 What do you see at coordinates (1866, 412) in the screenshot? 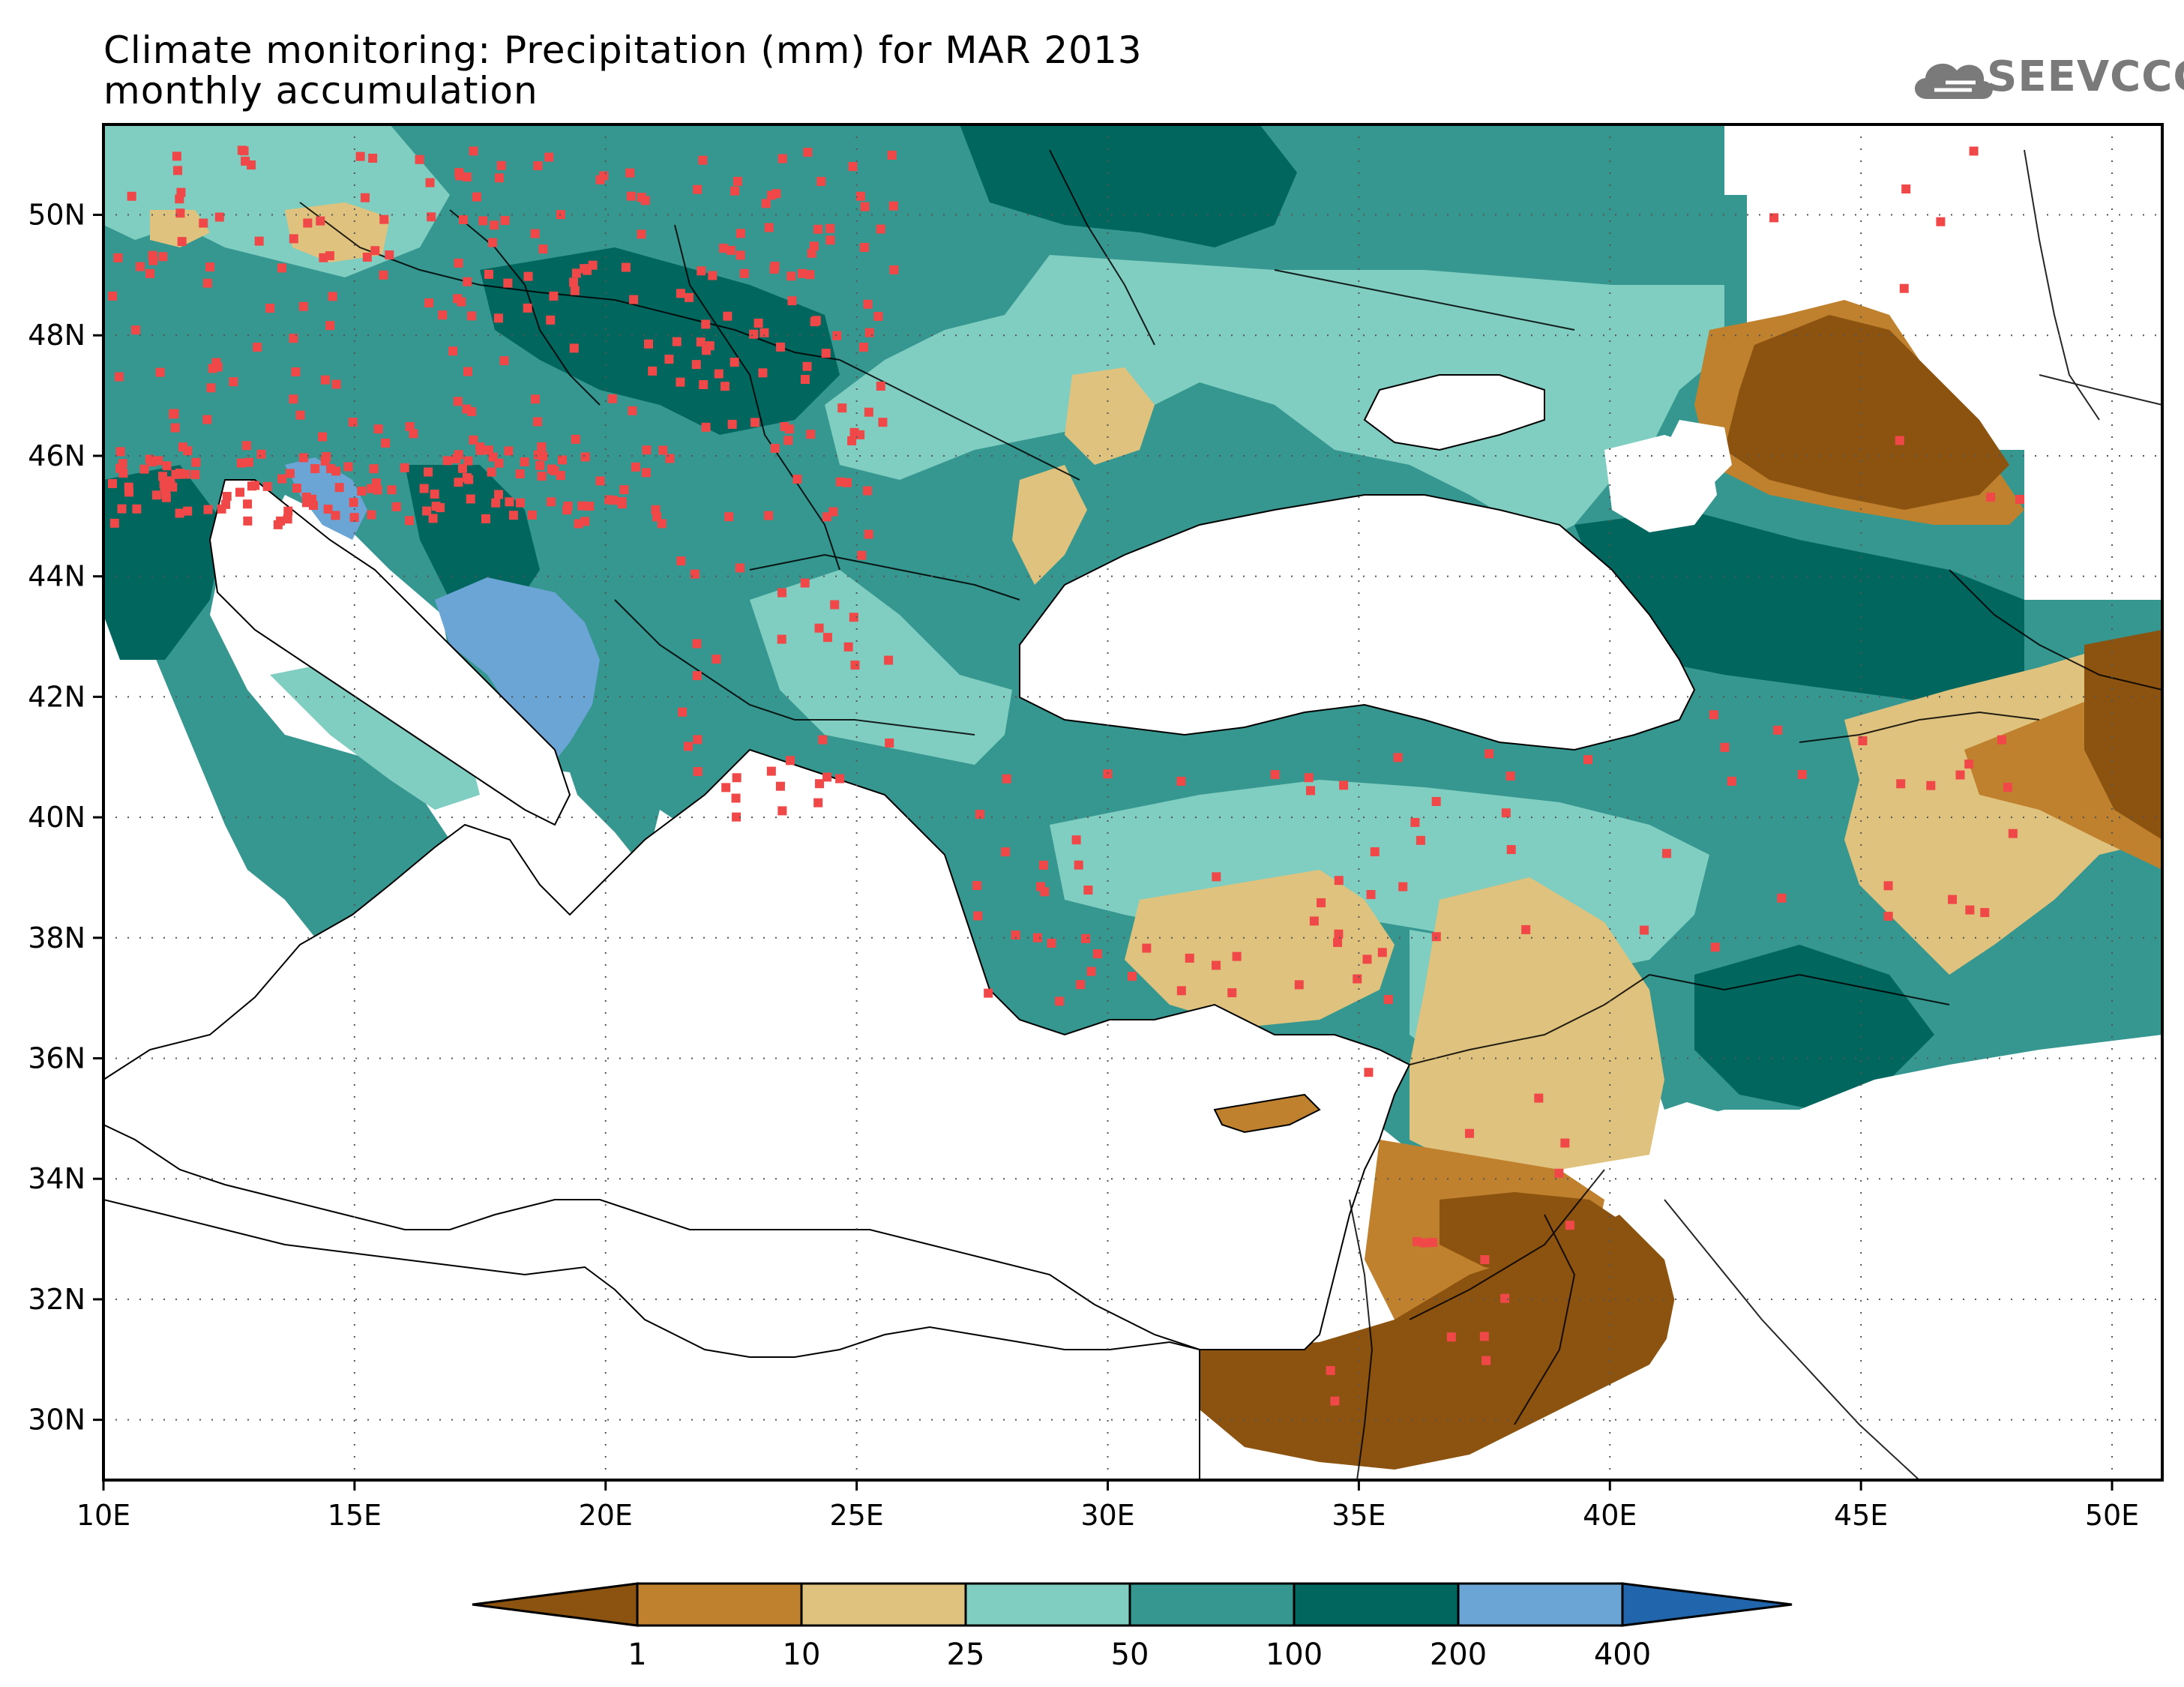
I see `zone-brown-dark-caspian` at bounding box center [1866, 412].